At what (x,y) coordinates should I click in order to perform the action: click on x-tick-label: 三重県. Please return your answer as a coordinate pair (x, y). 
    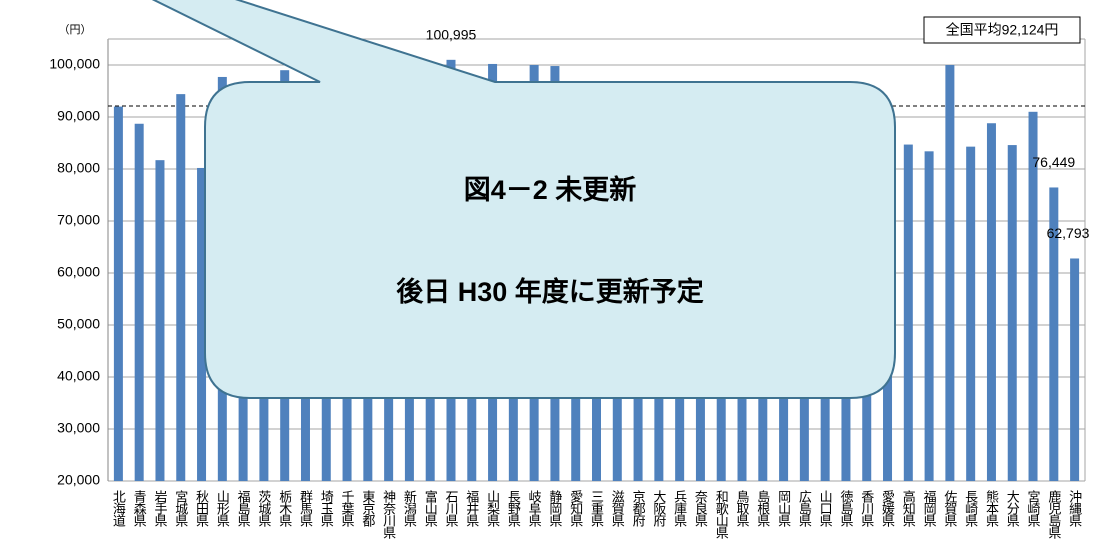
    Looking at the image, I should click on (596, 508).